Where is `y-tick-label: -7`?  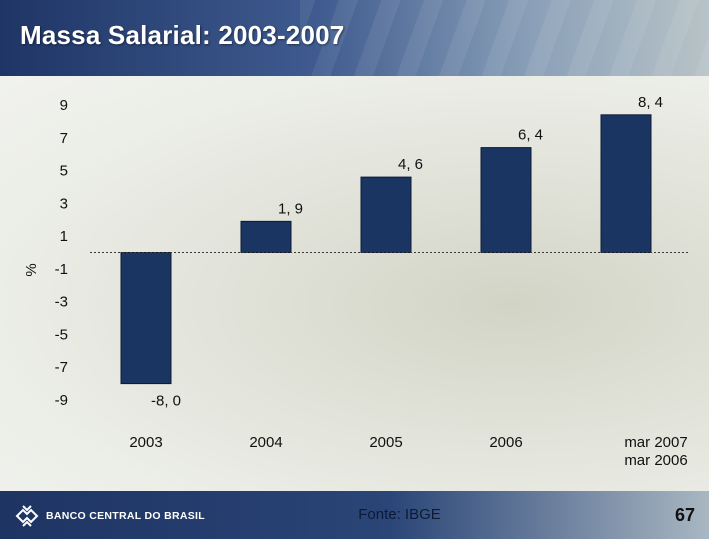
y-tick-label: -7 is located at coordinates (61, 367).